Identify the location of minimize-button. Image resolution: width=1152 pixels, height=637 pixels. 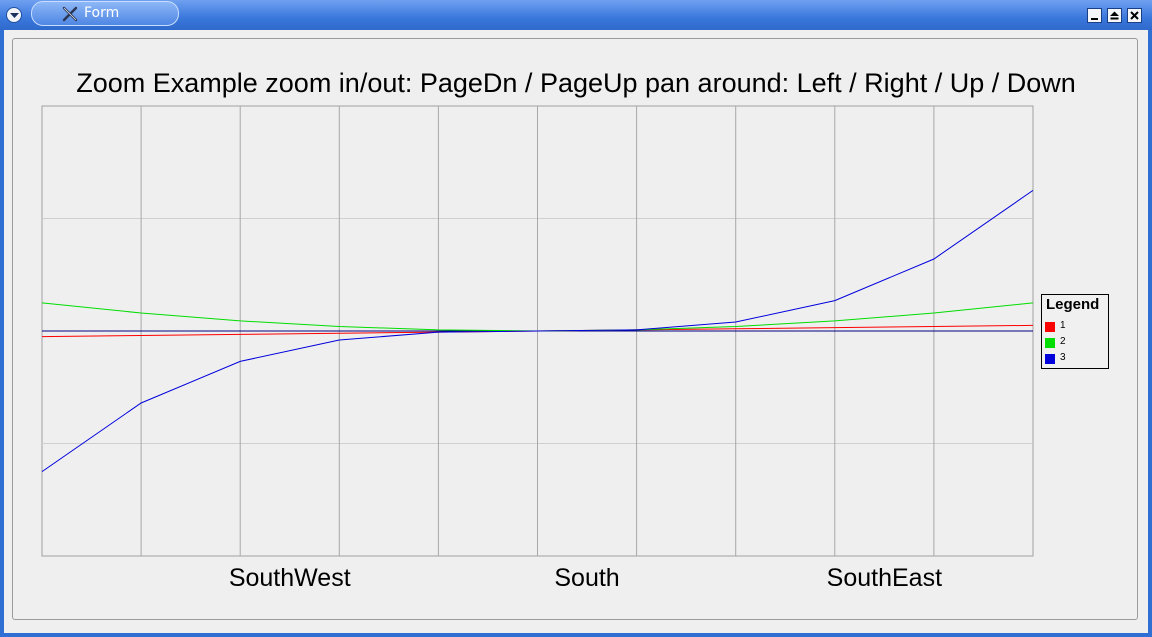
(1094, 15).